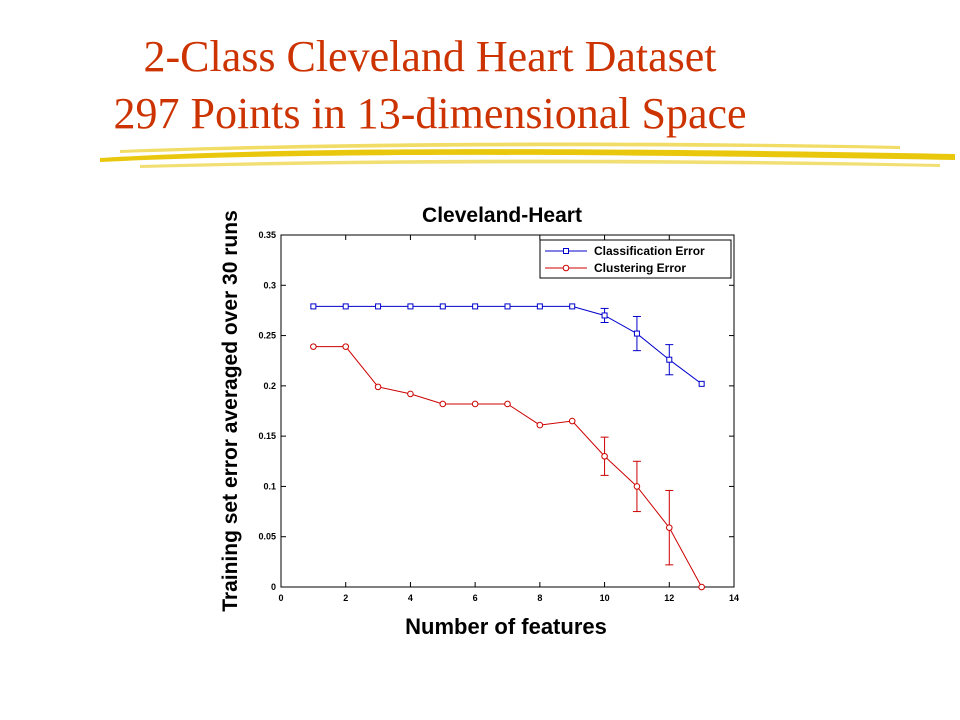 The image size is (960, 720). What do you see at coordinates (506, 626) in the screenshot?
I see `x-axis-label: Number of features` at bounding box center [506, 626].